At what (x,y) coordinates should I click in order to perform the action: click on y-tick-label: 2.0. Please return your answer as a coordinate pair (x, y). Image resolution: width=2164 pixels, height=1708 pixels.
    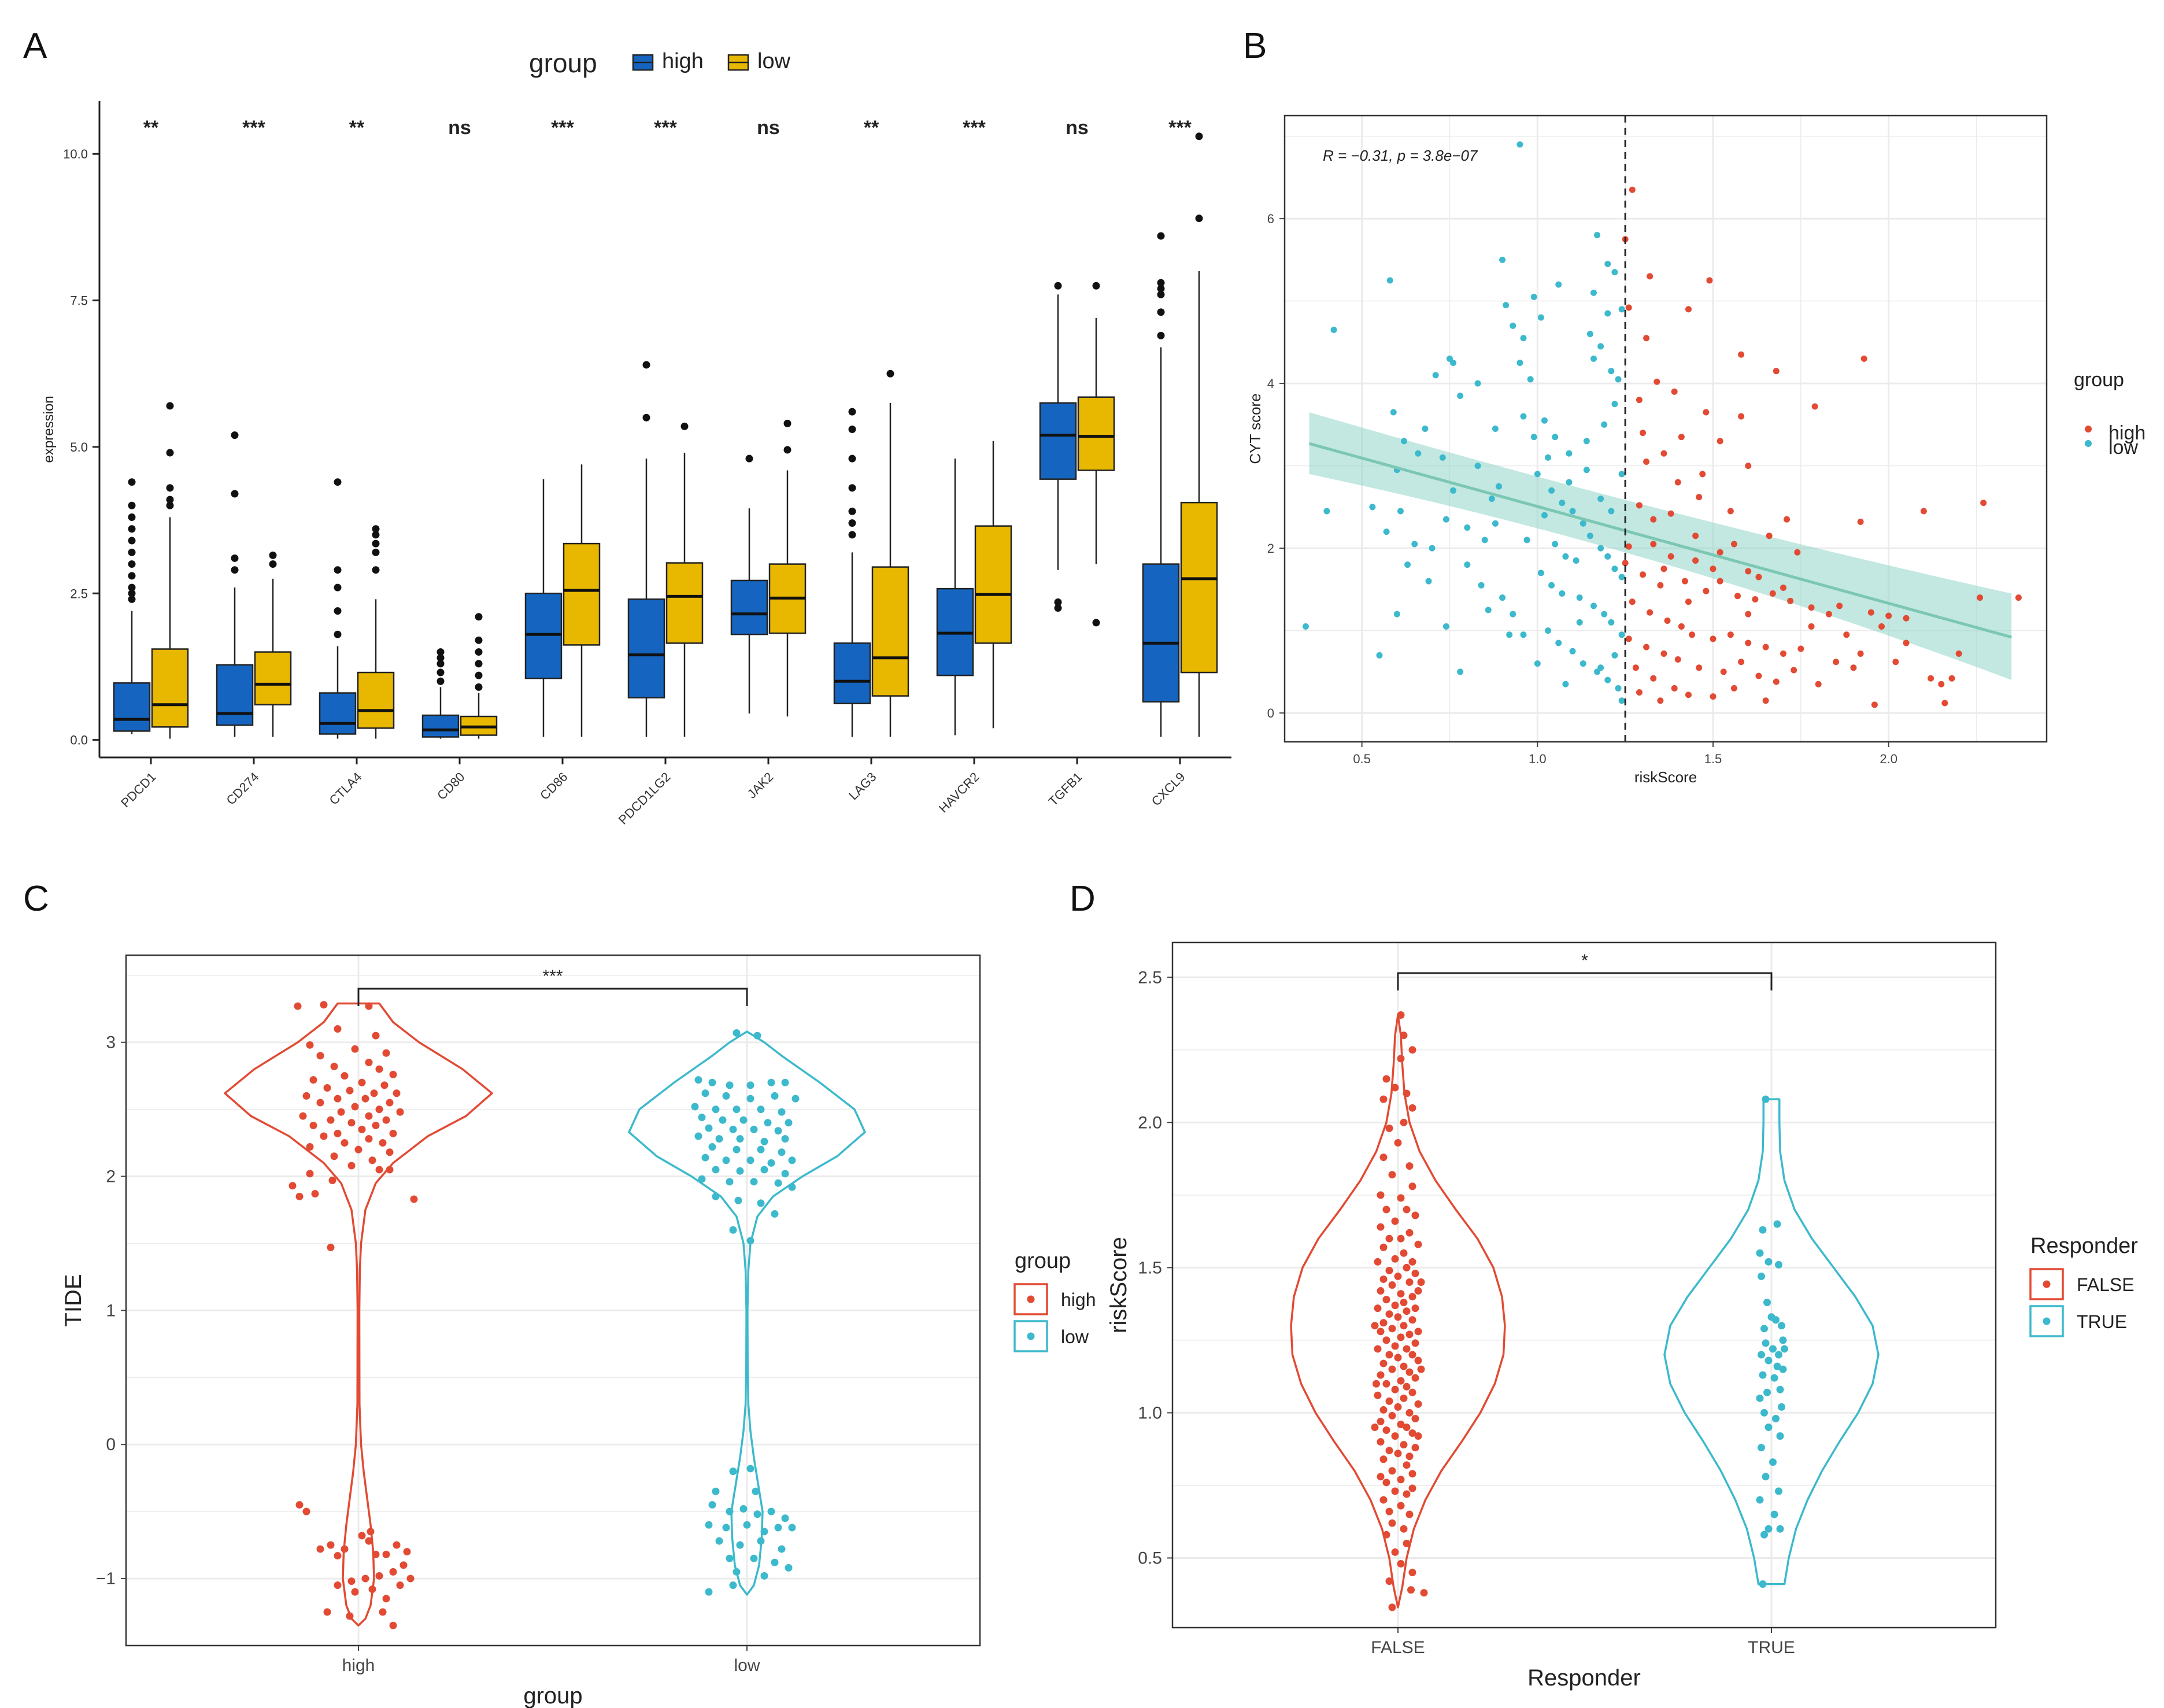
    Looking at the image, I should click on (1150, 1122).